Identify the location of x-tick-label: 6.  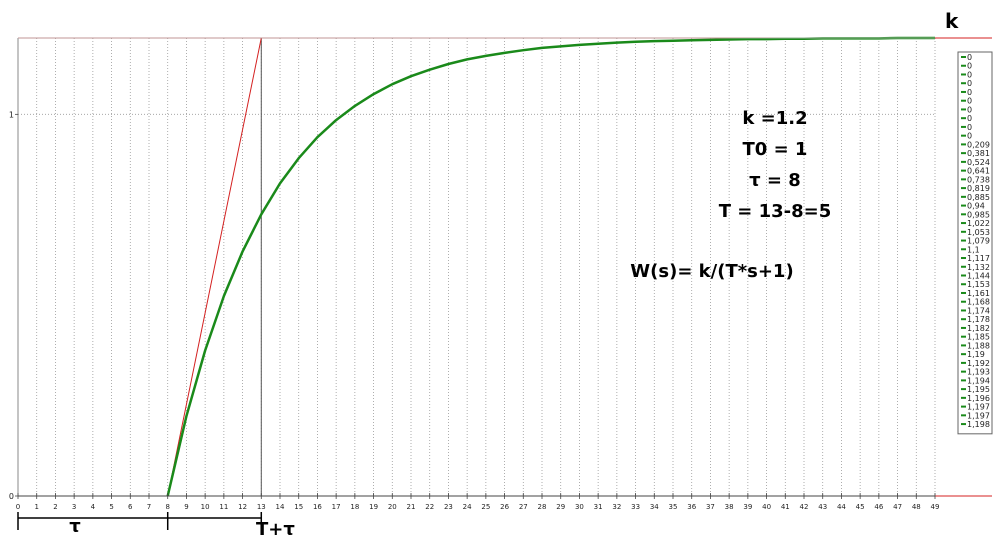
(130, 507).